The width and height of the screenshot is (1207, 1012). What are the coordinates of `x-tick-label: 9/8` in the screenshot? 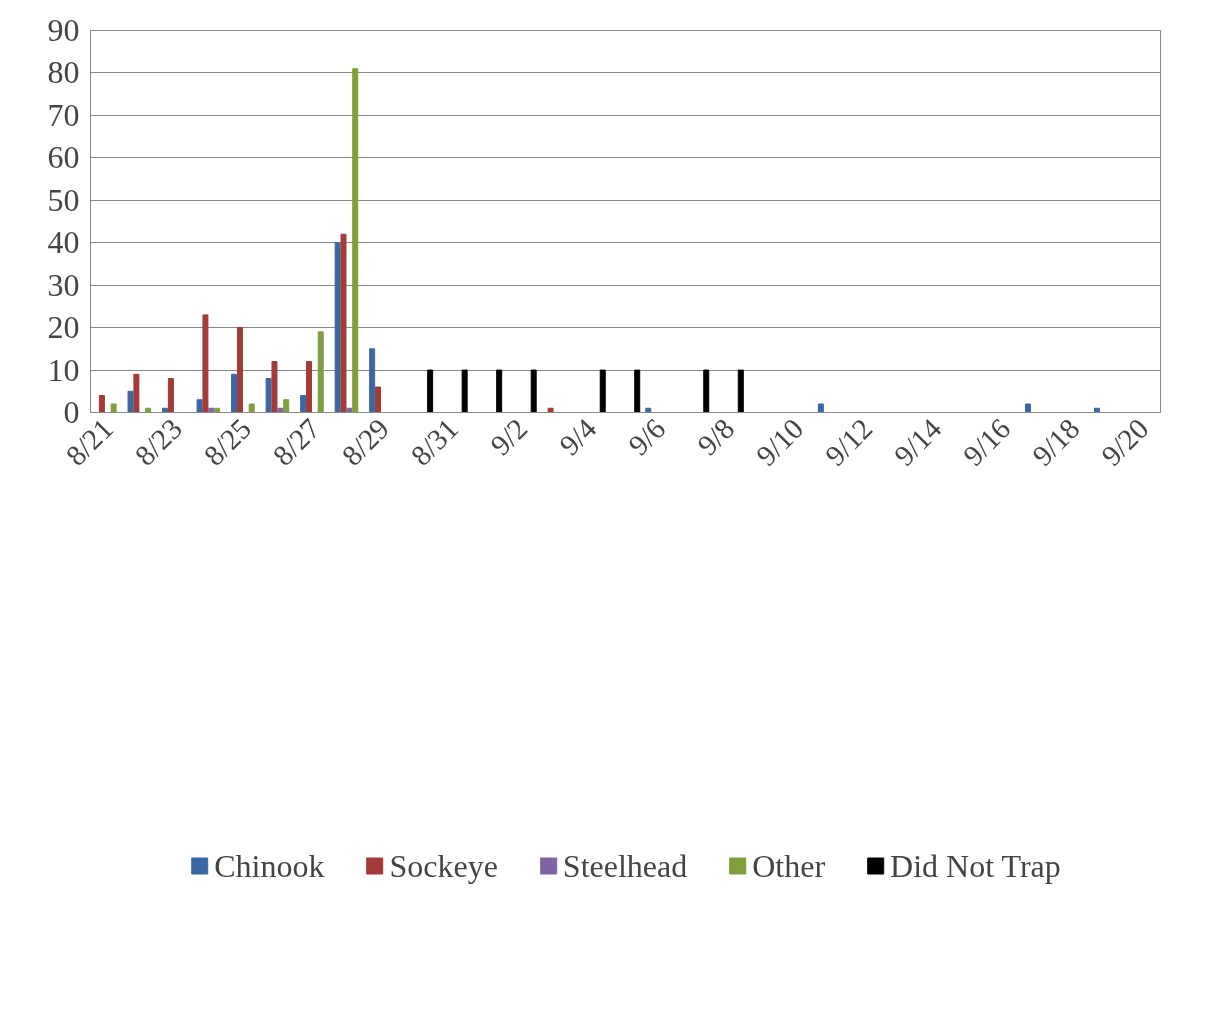 It's located at (716, 437).